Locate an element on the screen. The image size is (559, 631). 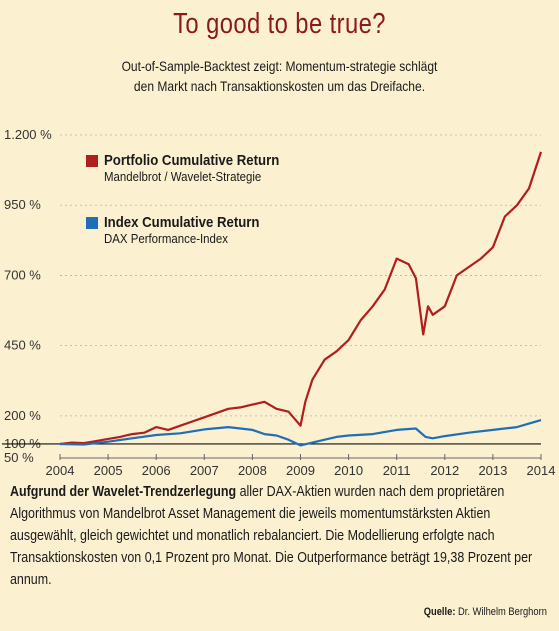
legend-index-desc: DAX Performance-Index is located at coordinates (166, 238).